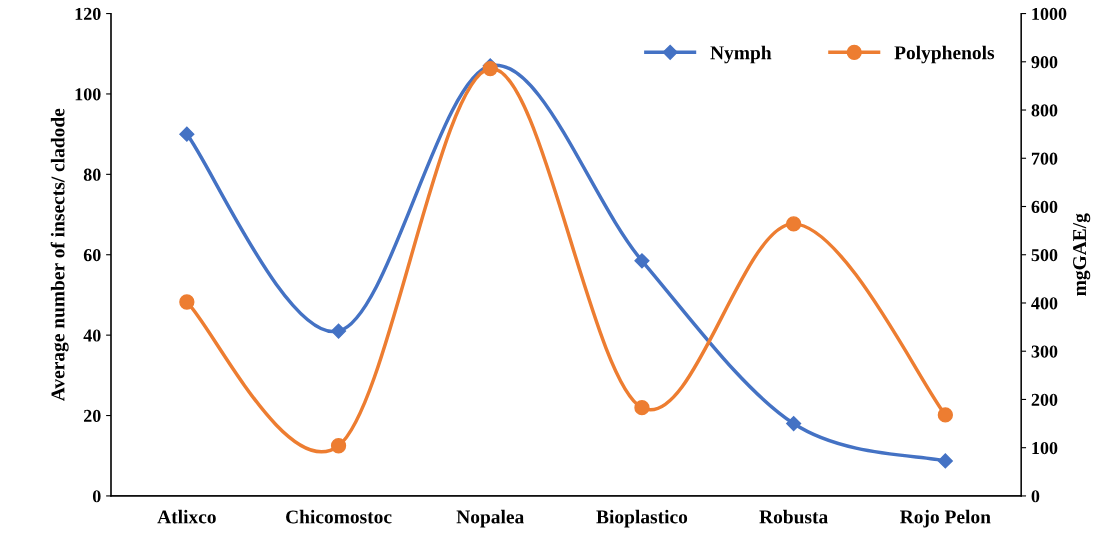 The image size is (1110, 542). I want to click on y2-axis-title: mgGAE/g, so click(1082, 254).